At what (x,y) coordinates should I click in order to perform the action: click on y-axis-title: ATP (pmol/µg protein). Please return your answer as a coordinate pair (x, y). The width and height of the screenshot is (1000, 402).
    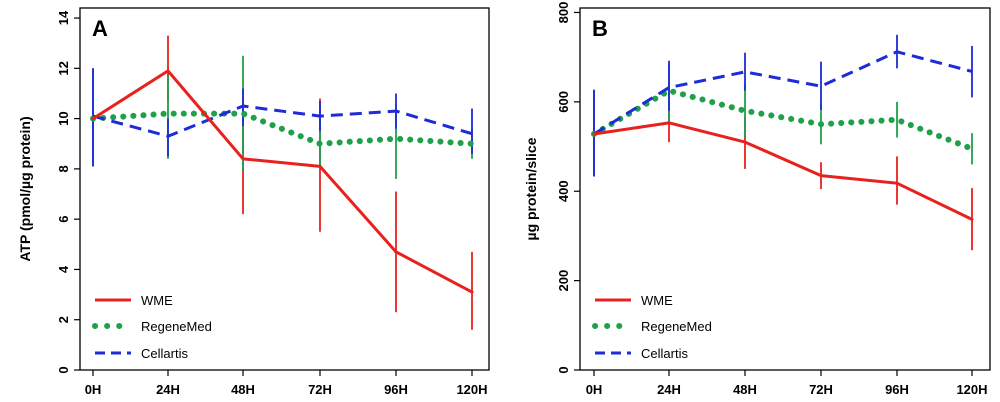
    Looking at the image, I should click on (25, 188).